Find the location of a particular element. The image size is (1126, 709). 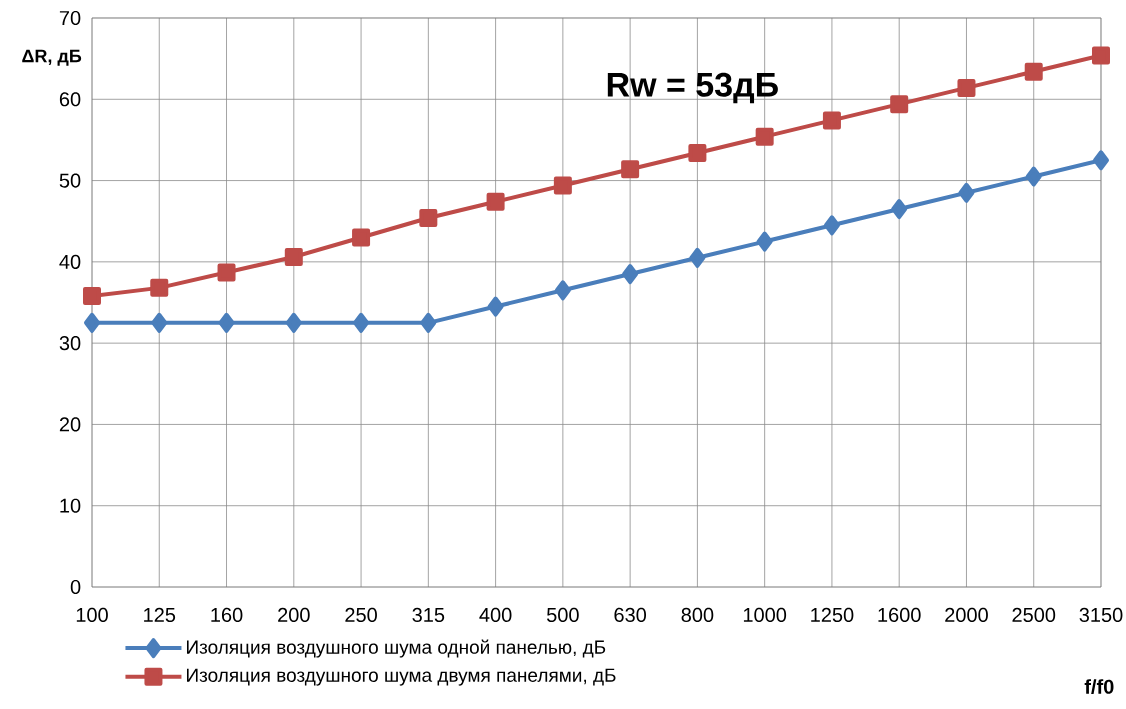

x-axis-title: f/f0 is located at coordinates (1099, 687).